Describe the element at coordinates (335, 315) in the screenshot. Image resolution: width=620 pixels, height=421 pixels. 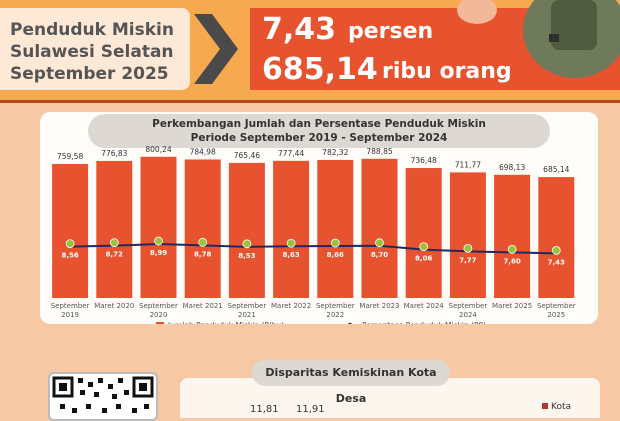
I see `category-label: 2022` at that location.